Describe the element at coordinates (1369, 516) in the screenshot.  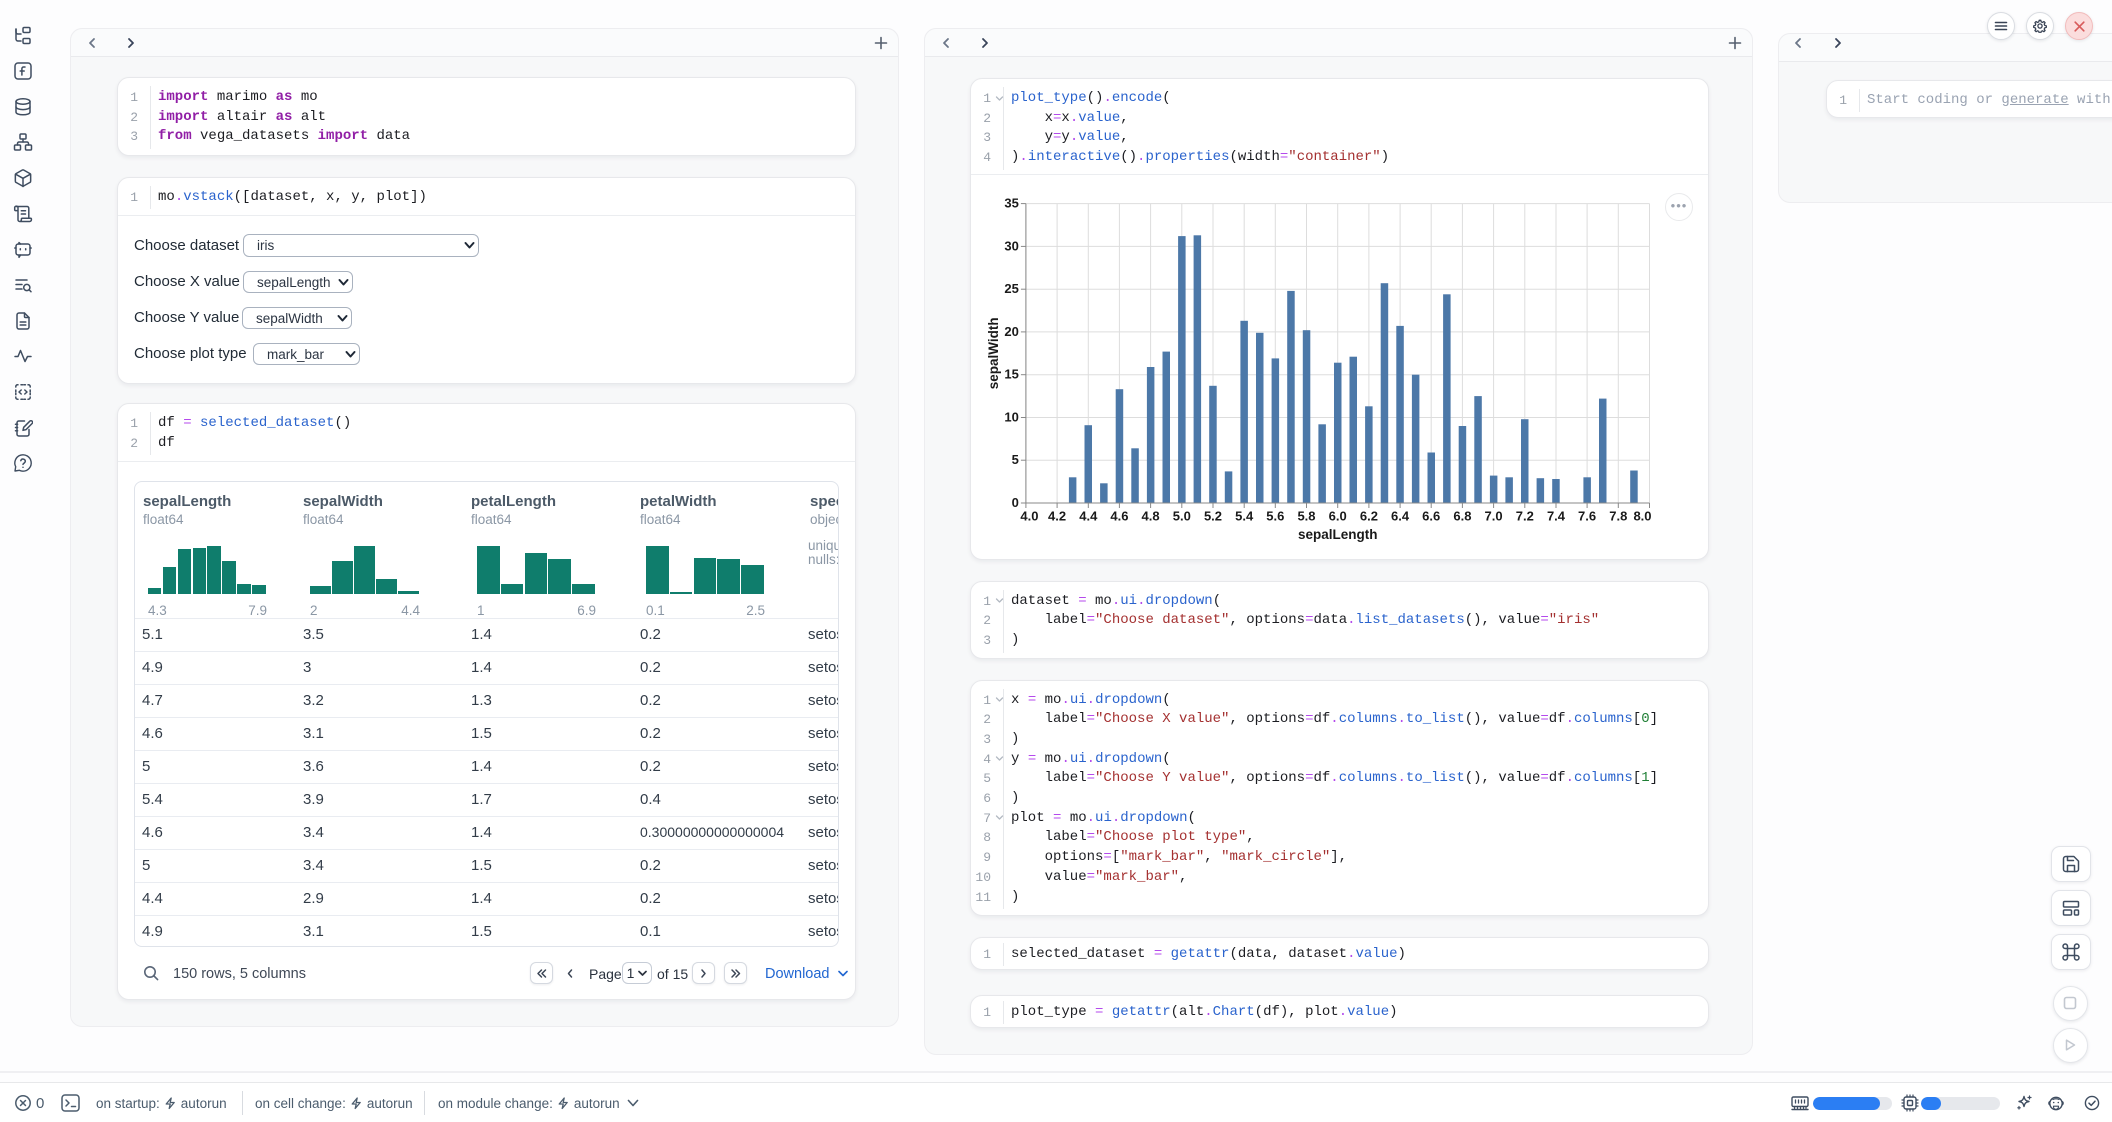
I see `svg-text: 6.2` at that location.